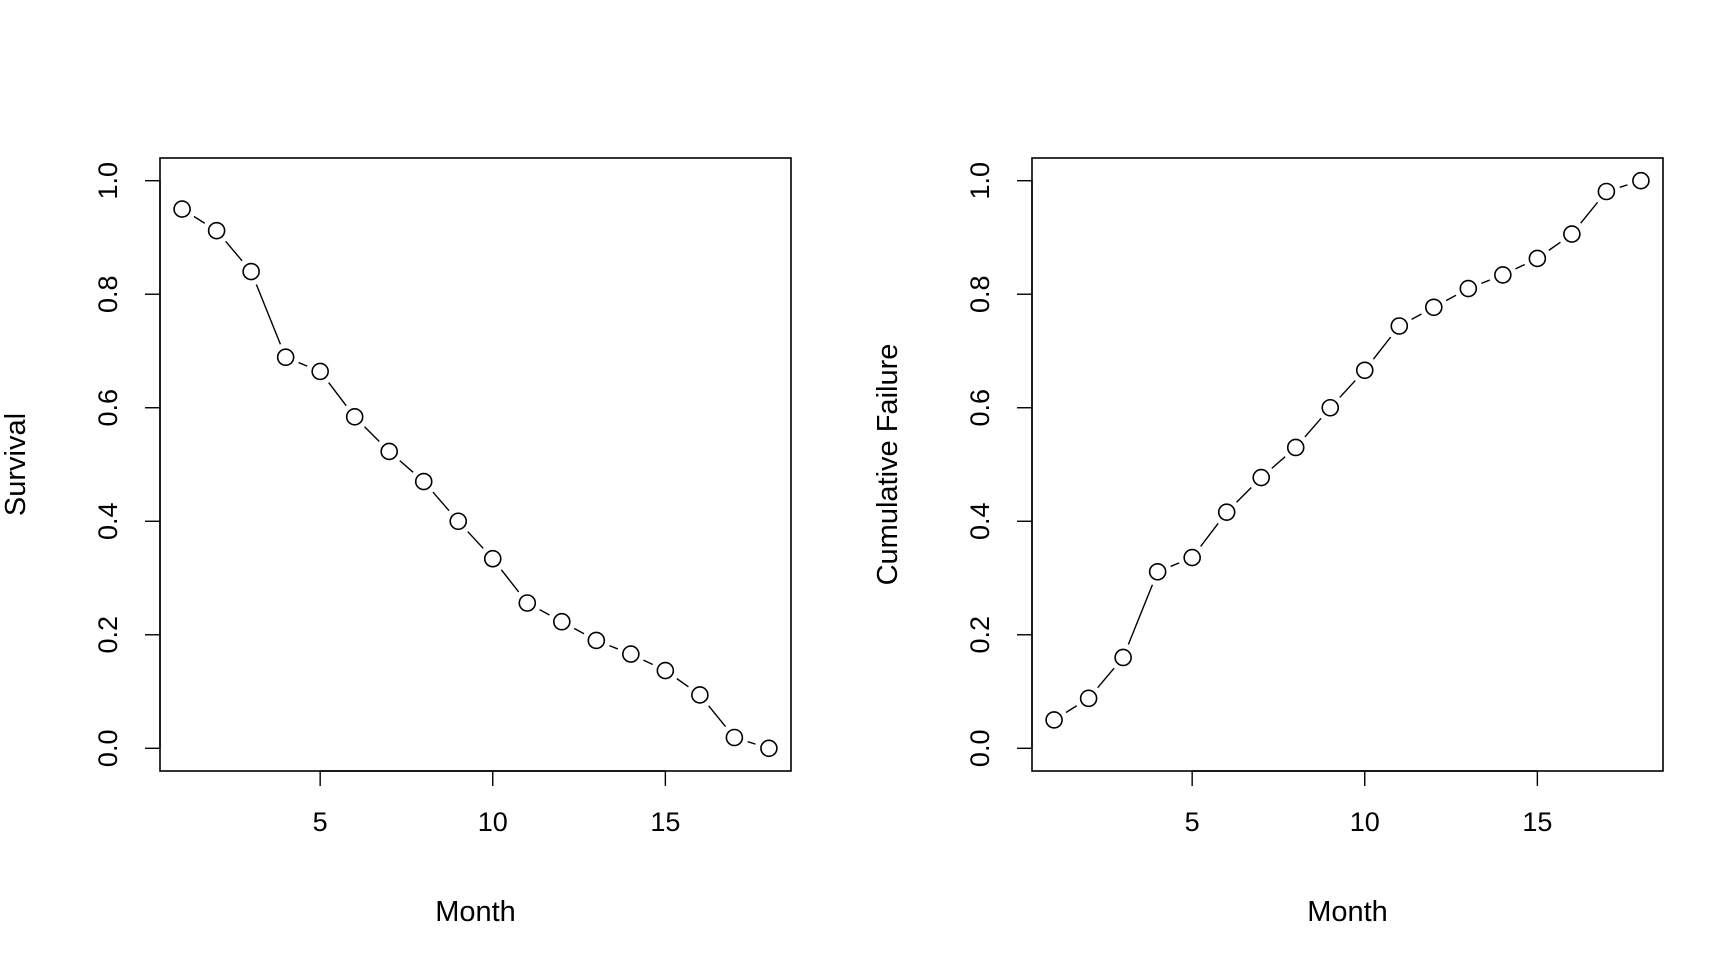 Image resolution: width=1728 pixels, height=965 pixels. What do you see at coordinates (980, 635) in the screenshot?
I see `panel2-y-tick-label: 0.2` at bounding box center [980, 635].